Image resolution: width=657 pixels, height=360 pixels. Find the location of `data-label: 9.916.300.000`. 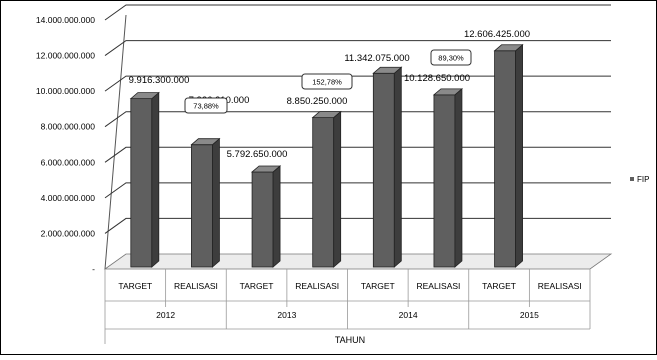

data-label: 9.916.300.000 is located at coordinates (159, 80).